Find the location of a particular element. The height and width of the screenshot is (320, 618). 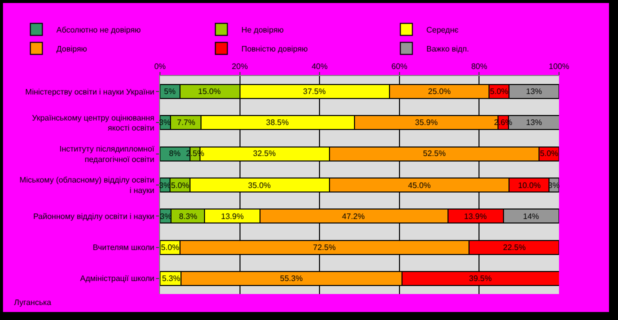

x-tick-label: 0% is located at coordinates (160, 66).